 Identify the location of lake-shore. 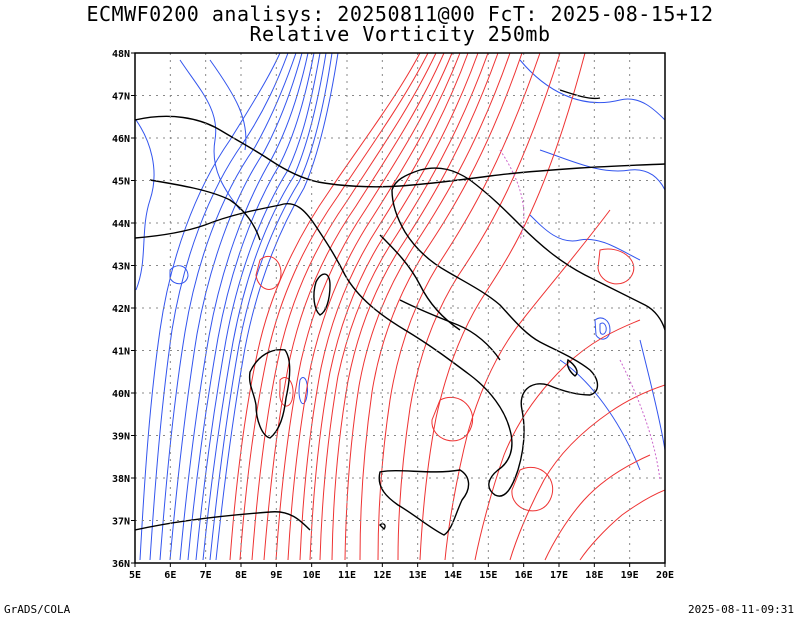
(580, 94).